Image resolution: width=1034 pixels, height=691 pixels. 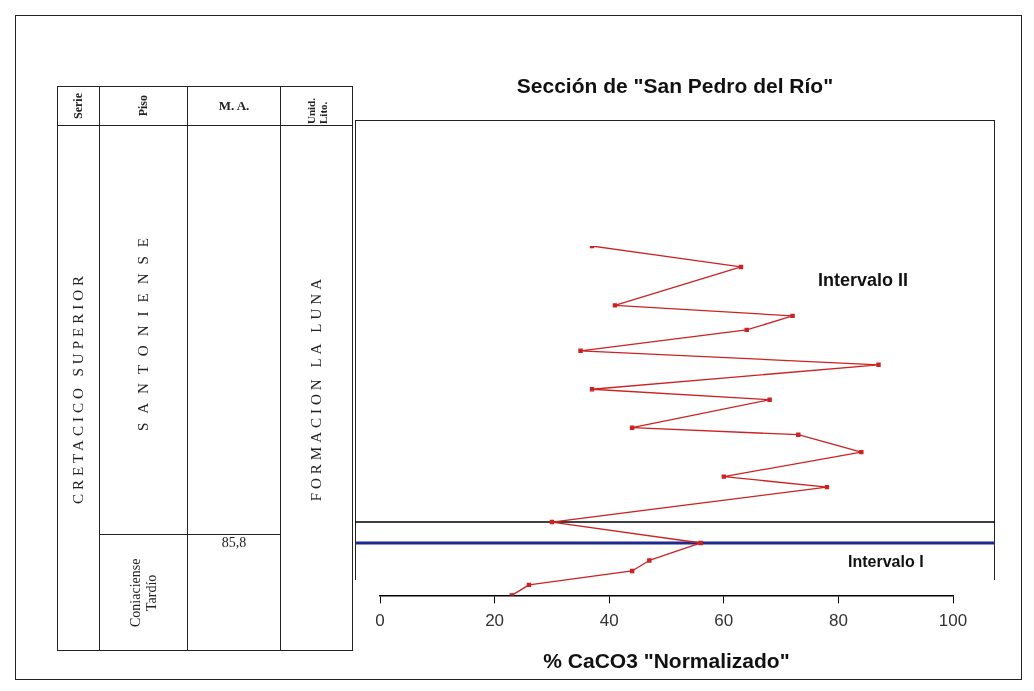 I want to click on x-tick-label: 100, so click(x=953, y=621).